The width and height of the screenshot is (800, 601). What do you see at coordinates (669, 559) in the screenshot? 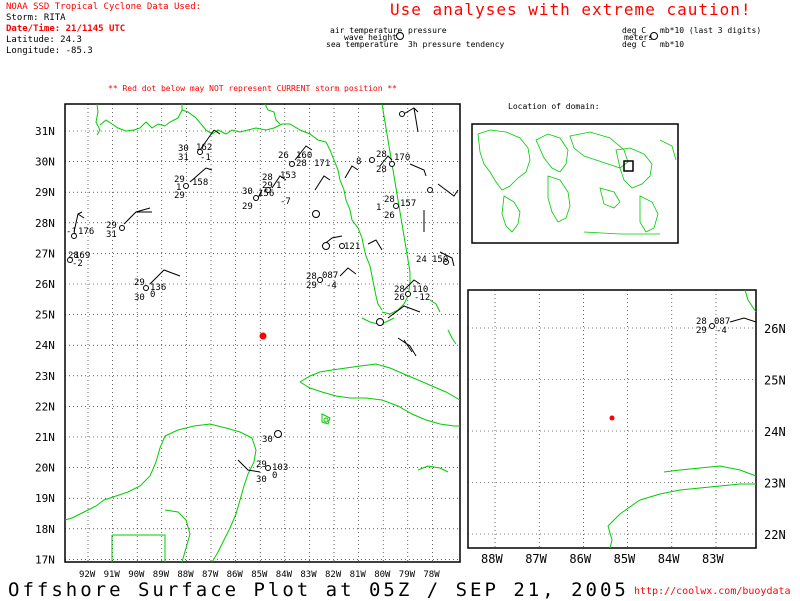
I see `zoom-lon-tick-label: 84W` at bounding box center [669, 559].